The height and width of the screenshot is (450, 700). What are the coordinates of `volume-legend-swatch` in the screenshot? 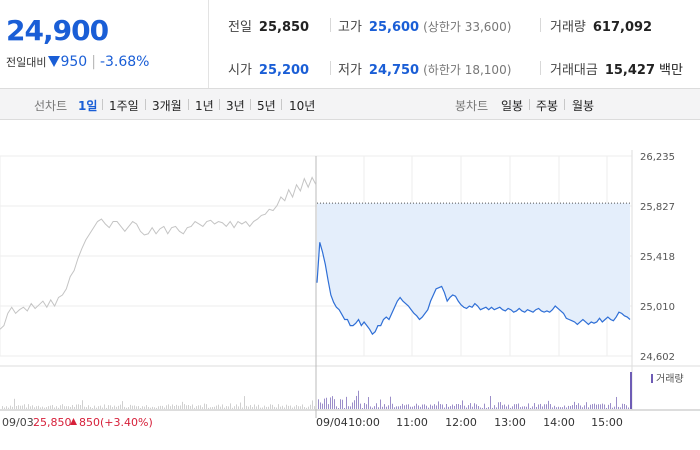 It's located at (652, 378).